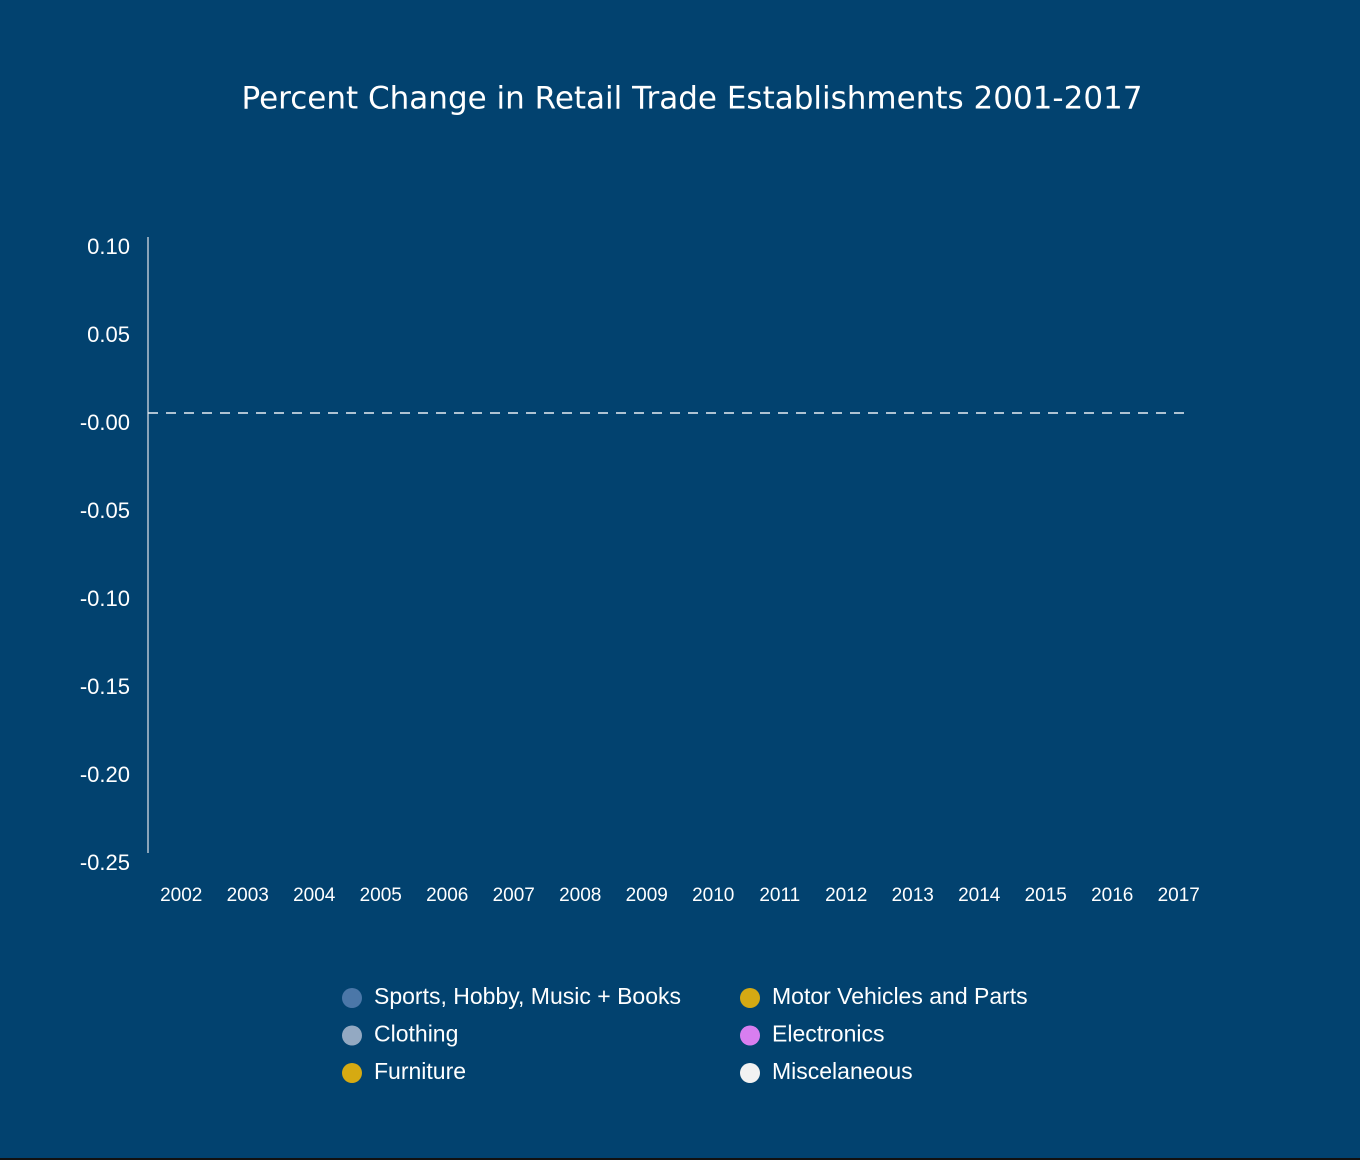 The image size is (1360, 1160). I want to click on x-tick-label: 2007, so click(514, 895).